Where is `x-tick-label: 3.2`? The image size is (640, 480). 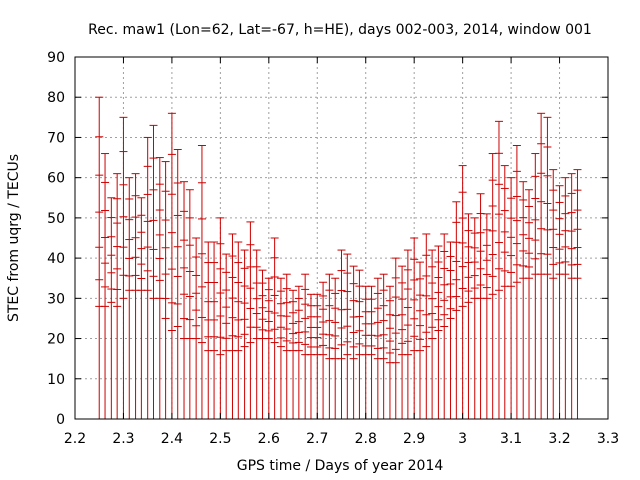 x-tick-label: 3.2 is located at coordinates (559, 439).